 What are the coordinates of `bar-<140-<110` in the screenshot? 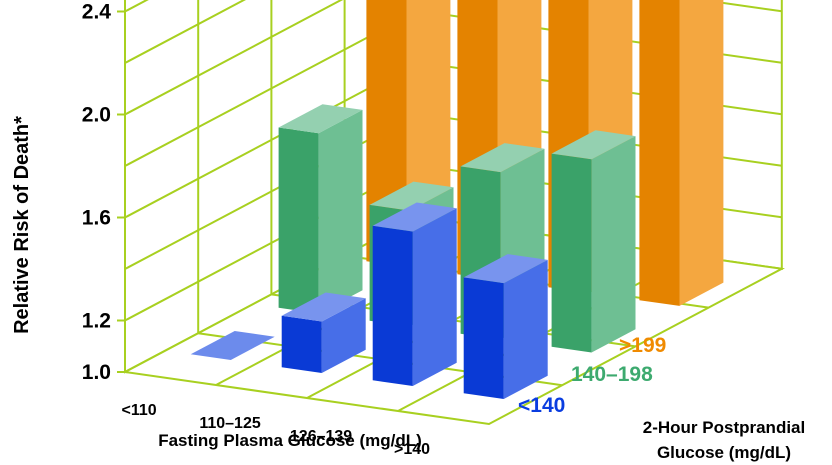 It's located at (232, 345).